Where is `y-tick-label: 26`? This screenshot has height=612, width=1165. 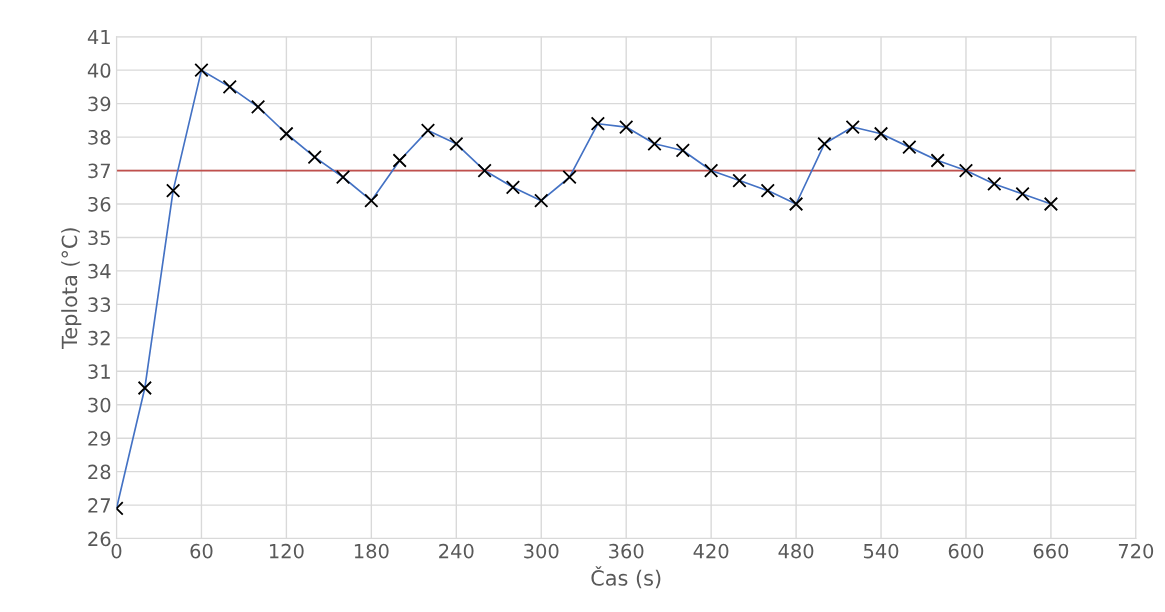 y-tick-label: 26 is located at coordinates (99, 539).